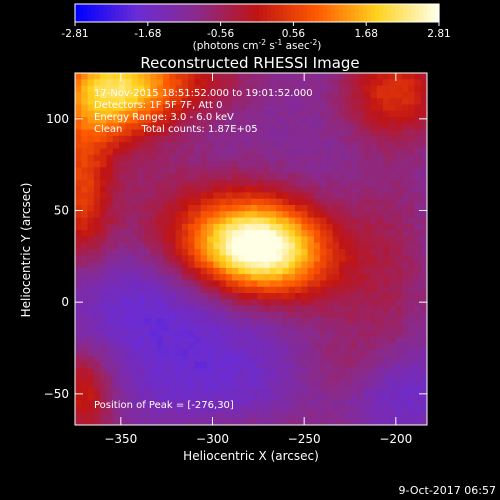 Image resolution: width=500 pixels, height=500 pixels. What do you see at coordinates (65, 302) in the screenshot?
I see `y-tick-label: 0` at bounding box center [65, 302].